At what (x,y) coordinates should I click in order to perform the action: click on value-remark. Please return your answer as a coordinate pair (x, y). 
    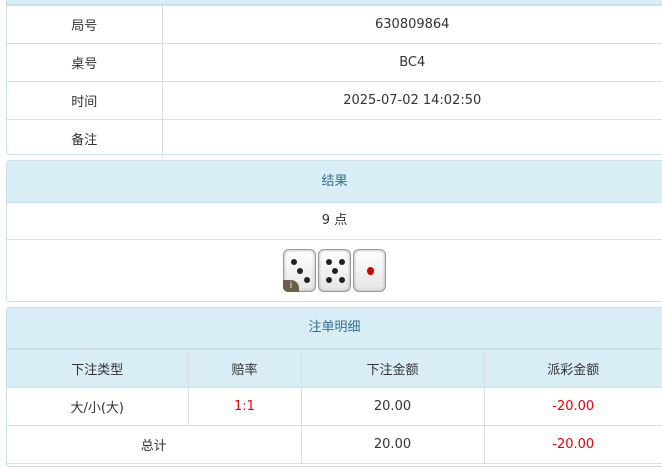
    Looking at the image, I should click on (411, 138).